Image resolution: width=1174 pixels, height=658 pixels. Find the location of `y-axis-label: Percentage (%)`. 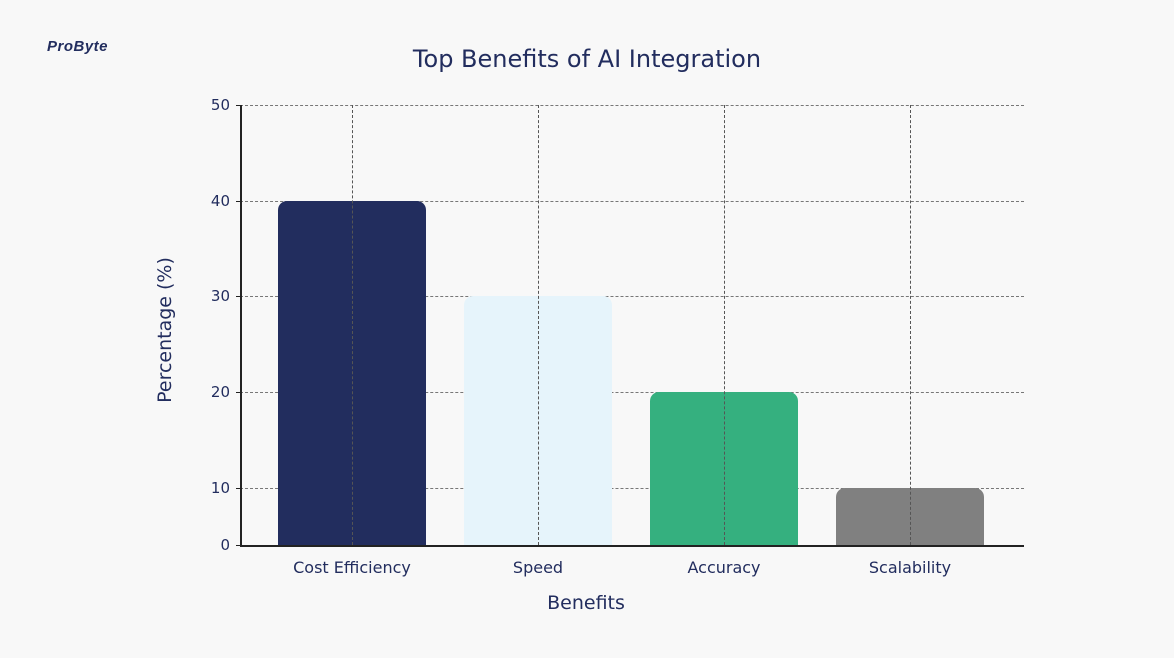

y-axis-label: Percentage (%) is located at coordinates (165, 330).